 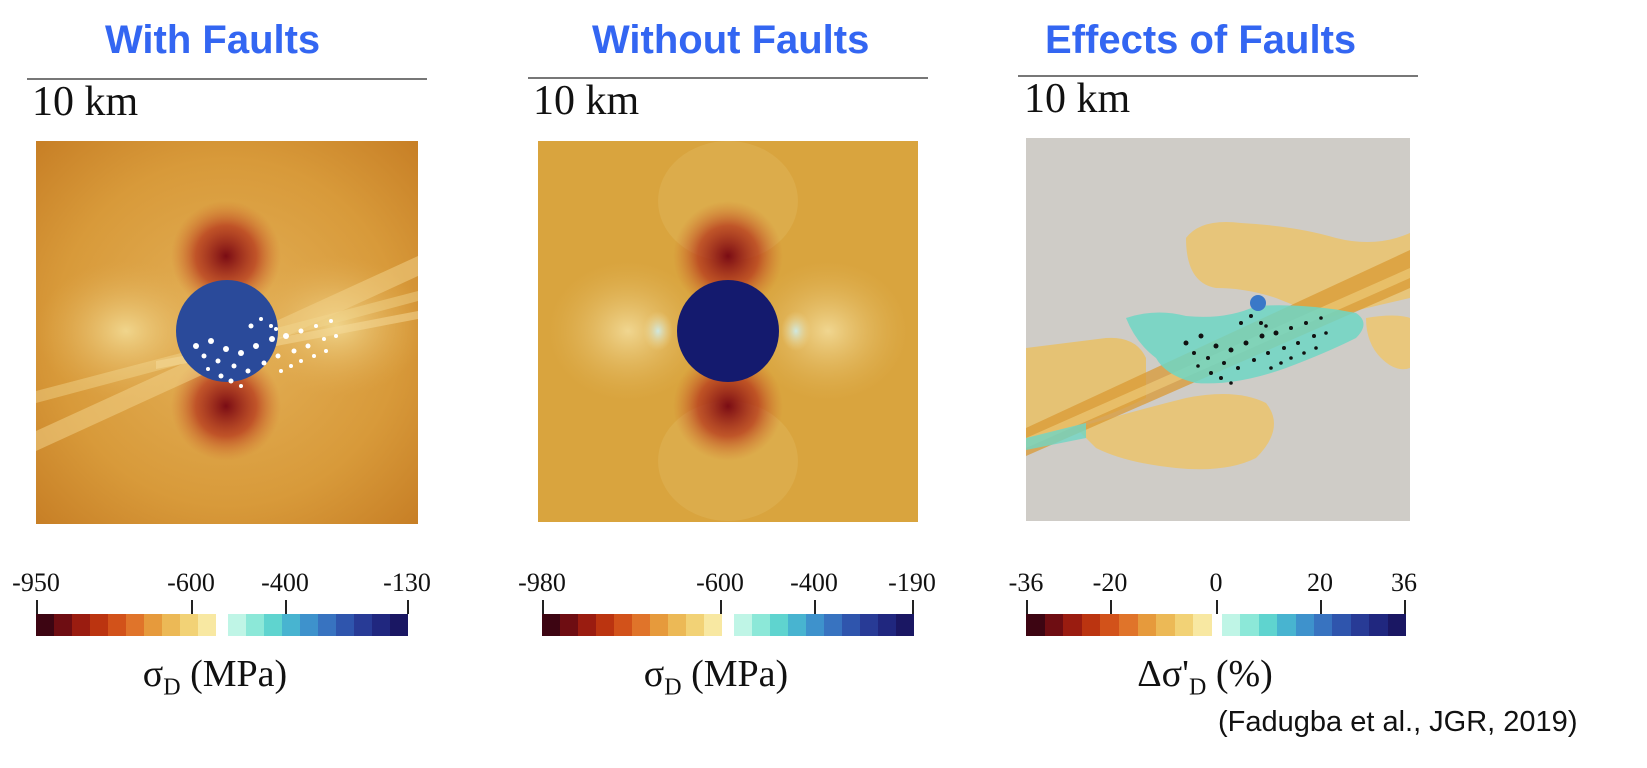 What do you see at coordinates (1388, 342) in the screenshot?
I see `positive-change-lobe-right` at bounding box center [1388, 342].